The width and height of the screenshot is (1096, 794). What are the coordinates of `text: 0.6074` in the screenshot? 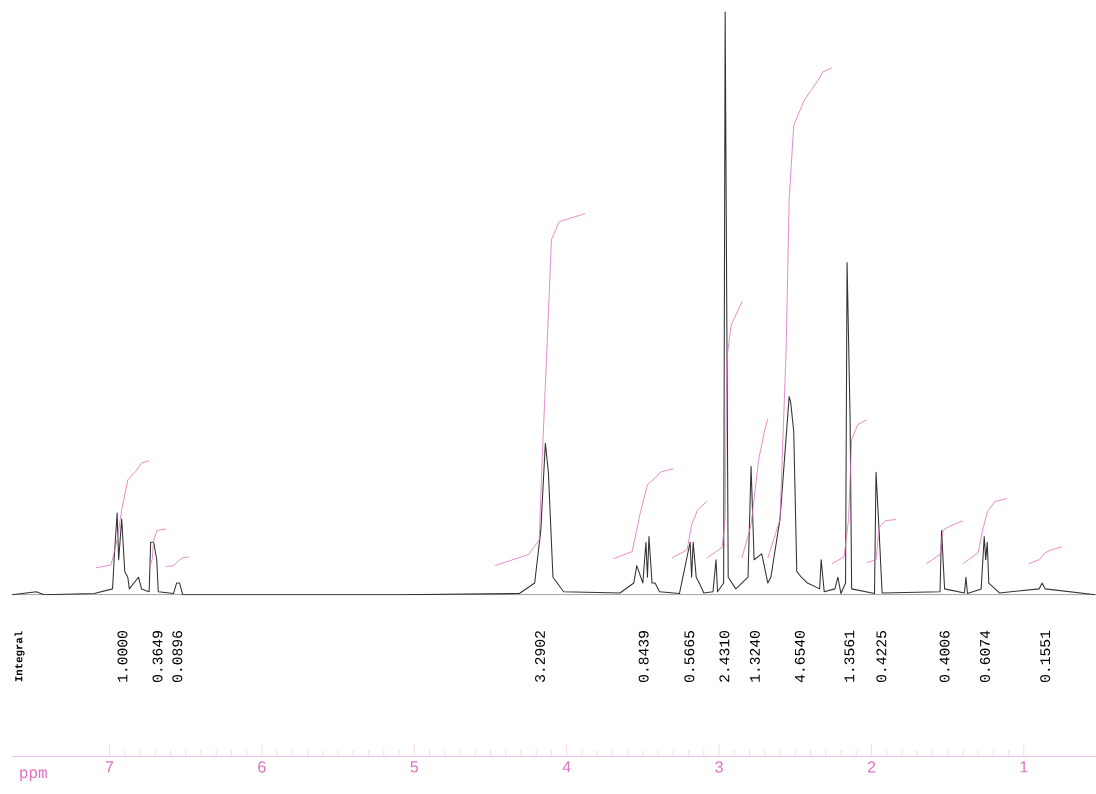 It's located at (985, 657).